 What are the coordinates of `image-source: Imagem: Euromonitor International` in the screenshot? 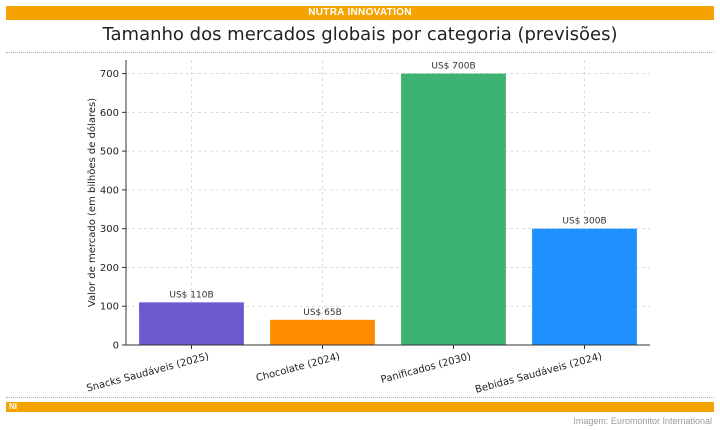 It's located at (642, 421).